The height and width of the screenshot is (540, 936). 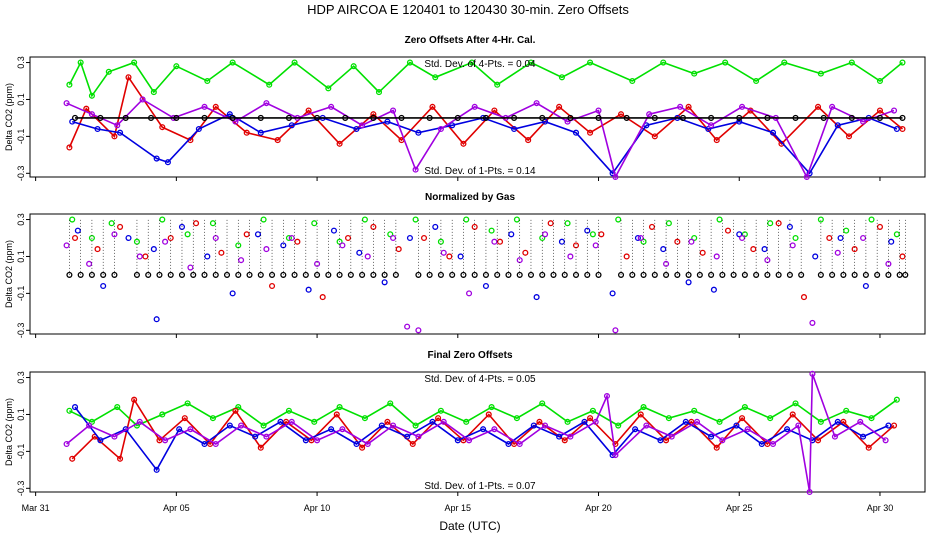 What do you see at coordinates (480, 64) in the screenshot?
I see `stat-4pts: Std. Dev. of 4-Pts. = 0.04` at bounding box center [480, 64].